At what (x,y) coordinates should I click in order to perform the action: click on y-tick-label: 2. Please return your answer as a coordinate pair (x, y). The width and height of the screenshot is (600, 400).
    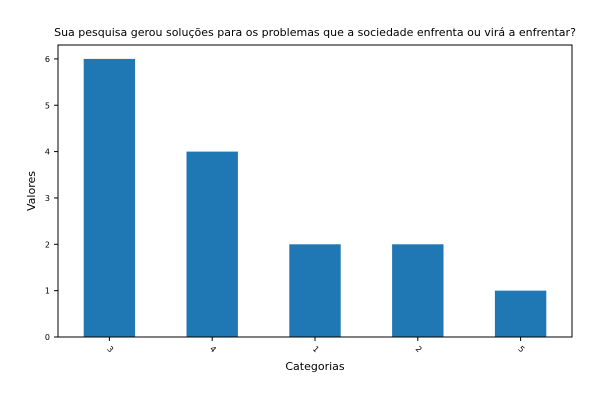
    Looking at the image, I should click on (47, 244).